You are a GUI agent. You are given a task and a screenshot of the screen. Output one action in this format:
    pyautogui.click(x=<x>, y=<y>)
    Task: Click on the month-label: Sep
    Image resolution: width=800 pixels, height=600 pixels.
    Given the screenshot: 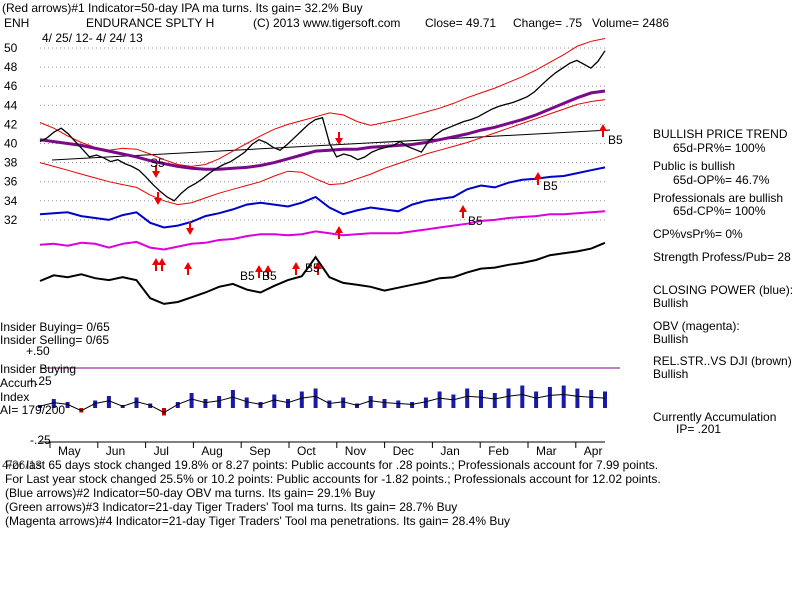 What is the action you would take?
    pyautogui.click(x=260, y=451)
    